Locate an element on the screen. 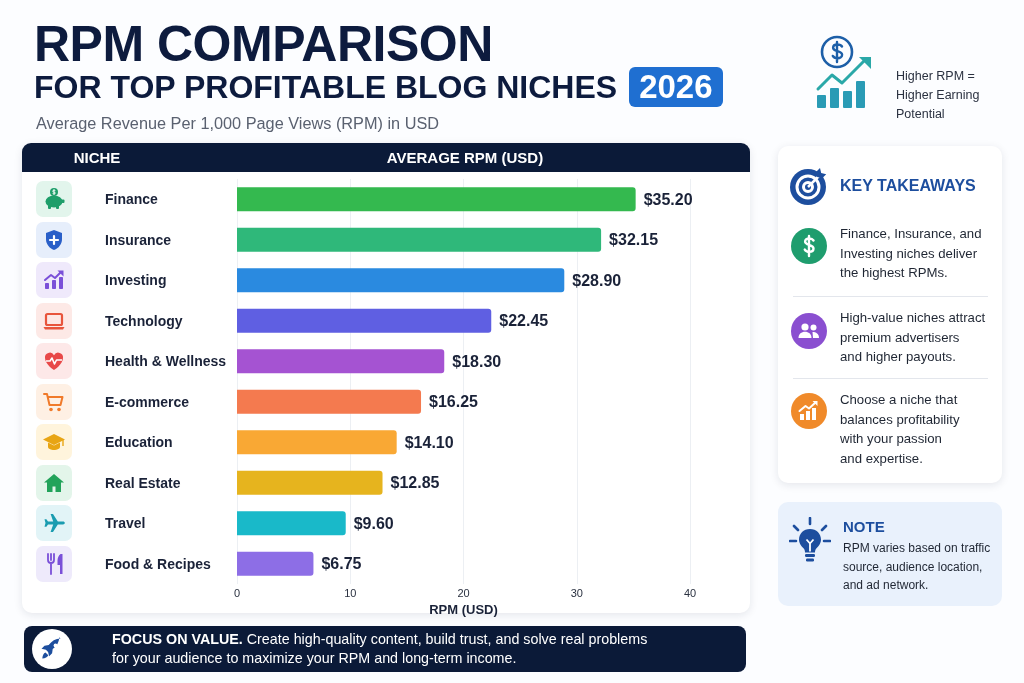  chart-title: RPM COMPARISON FOR TOP PROFITABLE BLOG NICHES 2026 is located at coordinates (374, 61).